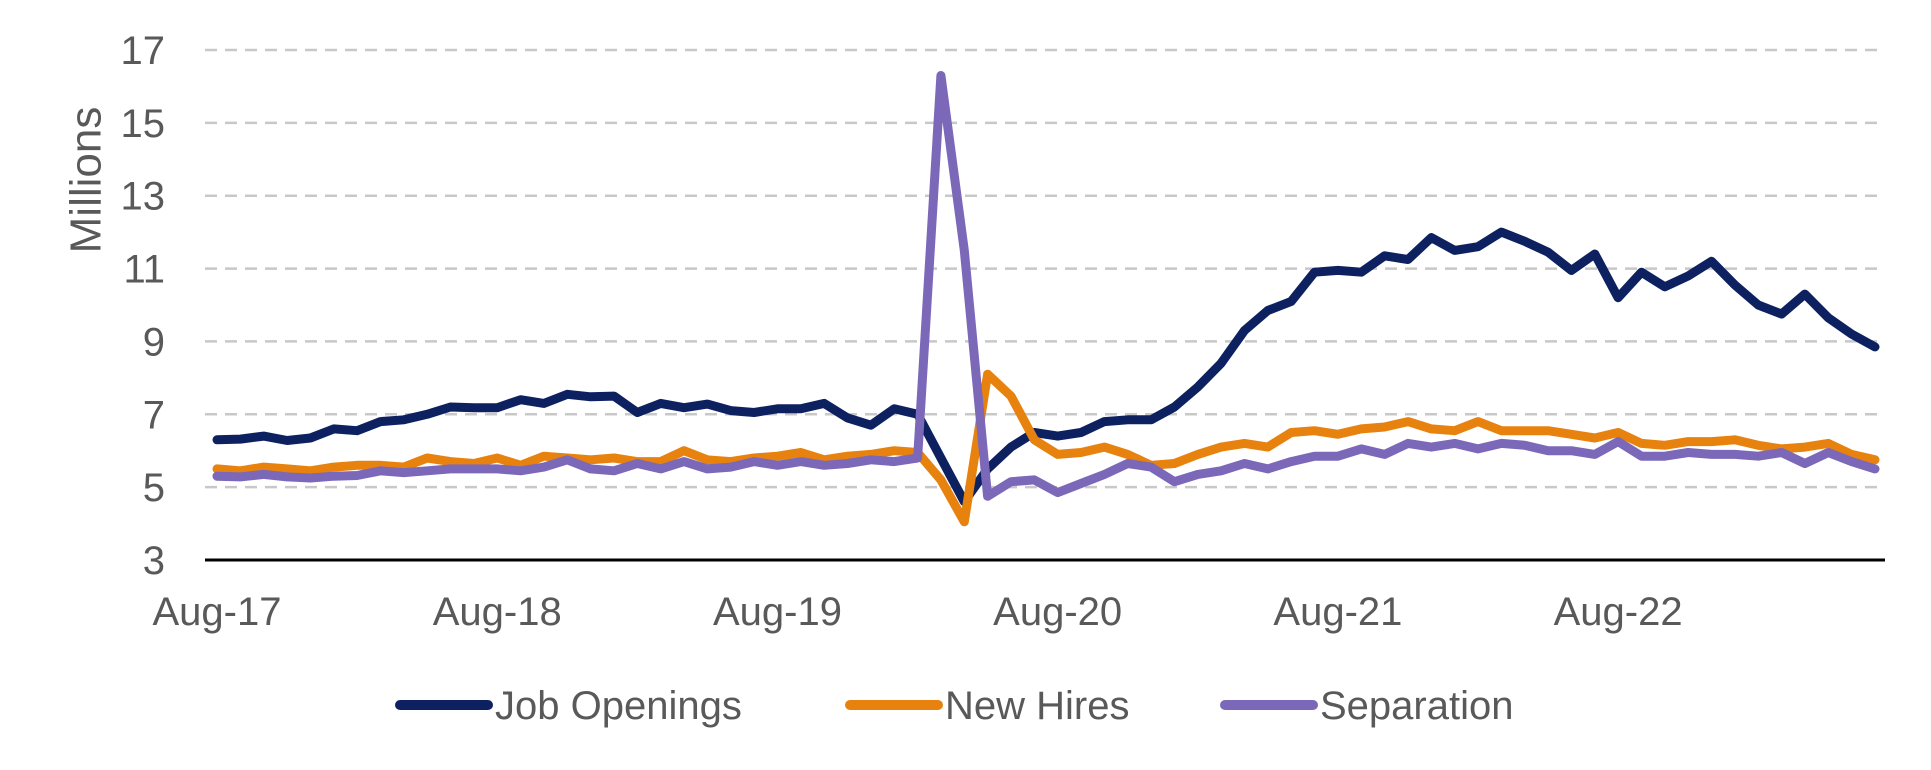 The height and width of the screenshot is (770, 1931). What do you see at coordinates (144, 270) in the screenshot?
I see `y-tick-label: 11` at bounding box center [144, 270].